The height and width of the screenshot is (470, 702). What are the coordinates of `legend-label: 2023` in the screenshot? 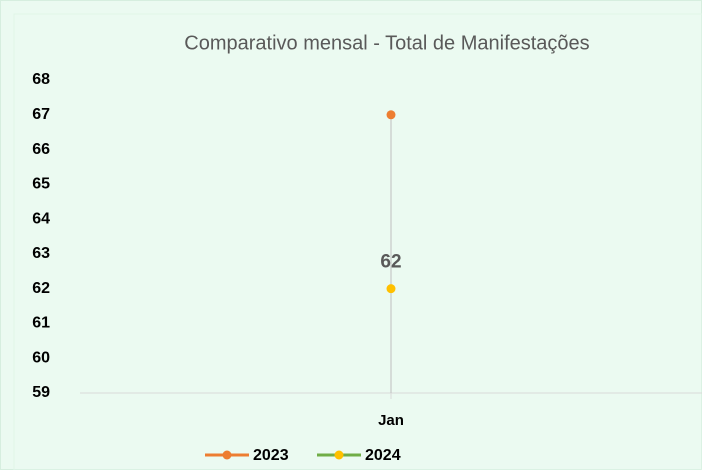 It's located at (271, 455).